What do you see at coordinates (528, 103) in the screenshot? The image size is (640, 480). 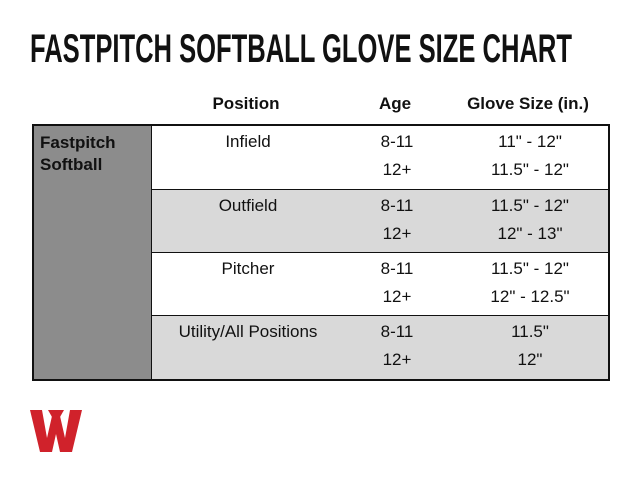 I see `header-glove-size: Glove Size (in.)` at bounding box center [528, 103].